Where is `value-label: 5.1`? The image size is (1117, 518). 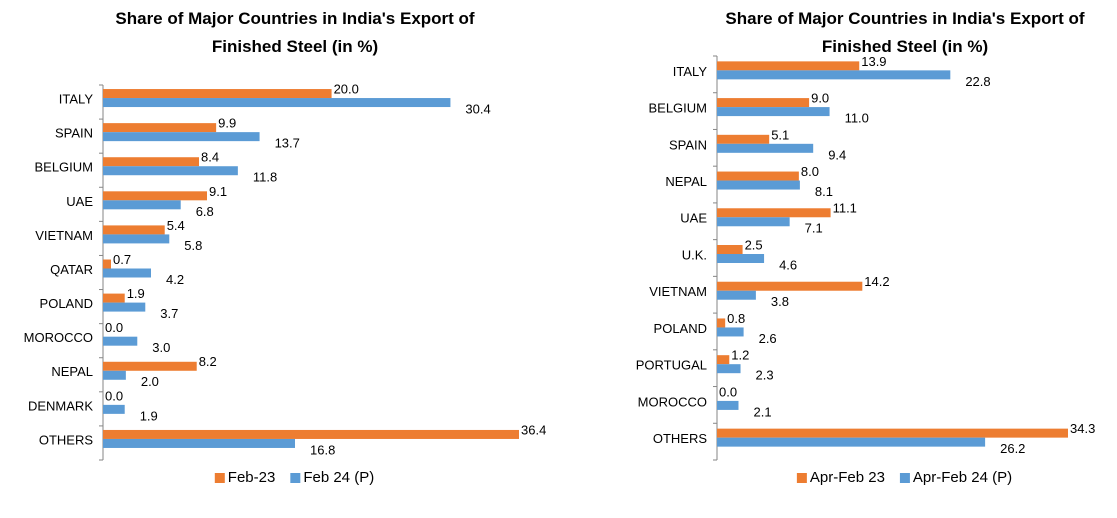 value-label: 5.1 is located at coordinates (780, 134).